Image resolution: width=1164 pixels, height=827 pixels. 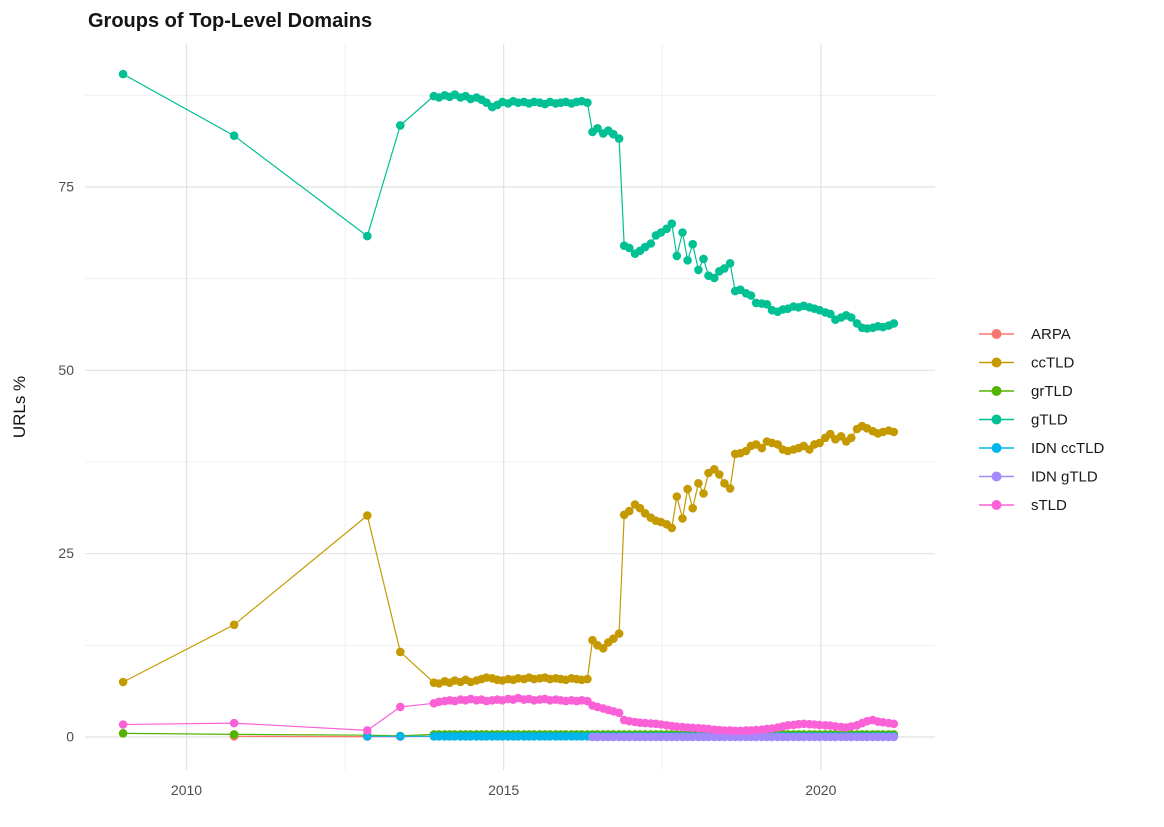 What do you see at coordinates (19, 407) in the screenshot?
I see `y-axis-title: URLs %` at bounding box center [19, 407].